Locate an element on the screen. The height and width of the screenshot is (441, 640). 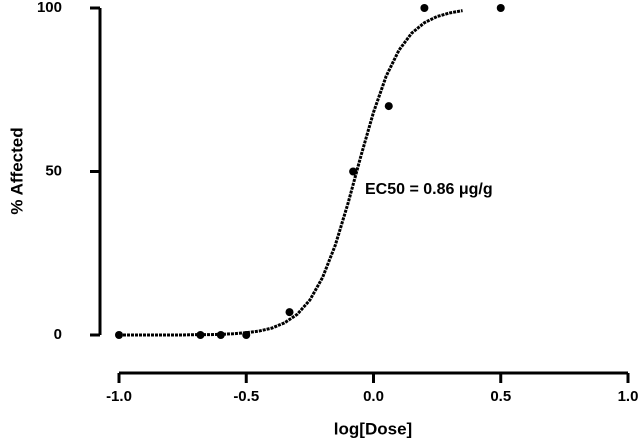
x-tick-label: 0.5 is located at coordinates (500, 396).